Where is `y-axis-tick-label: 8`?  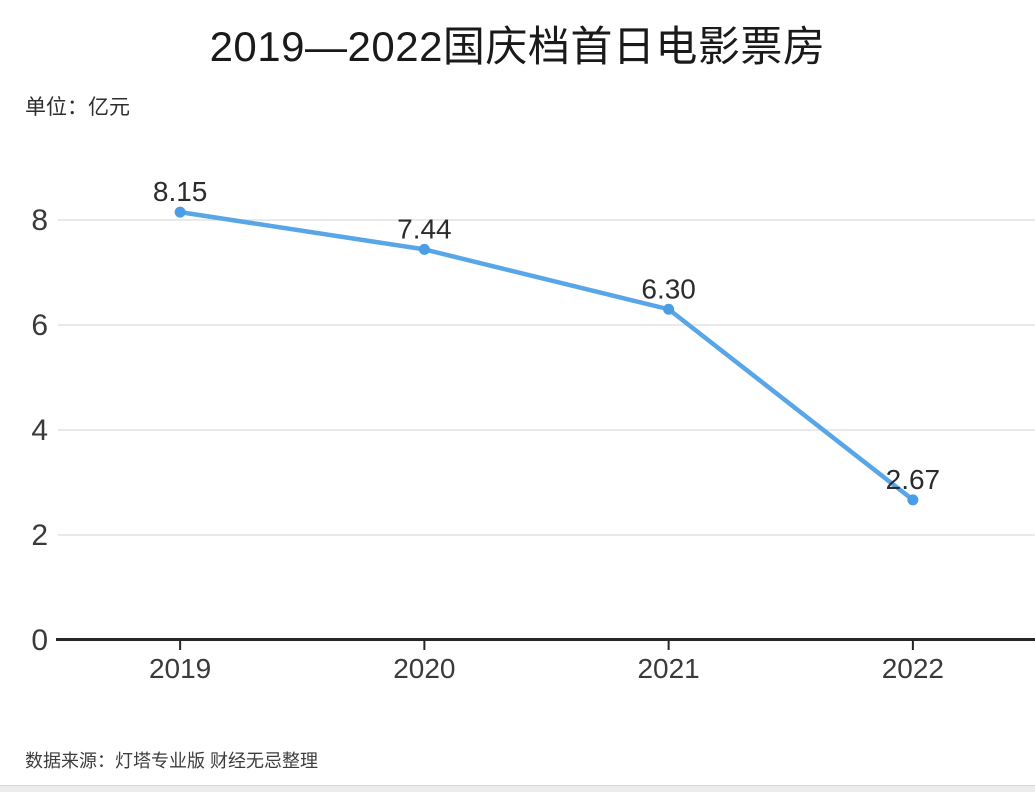
y-axis-tick-label: 8 is located at coordinates (39, 220).